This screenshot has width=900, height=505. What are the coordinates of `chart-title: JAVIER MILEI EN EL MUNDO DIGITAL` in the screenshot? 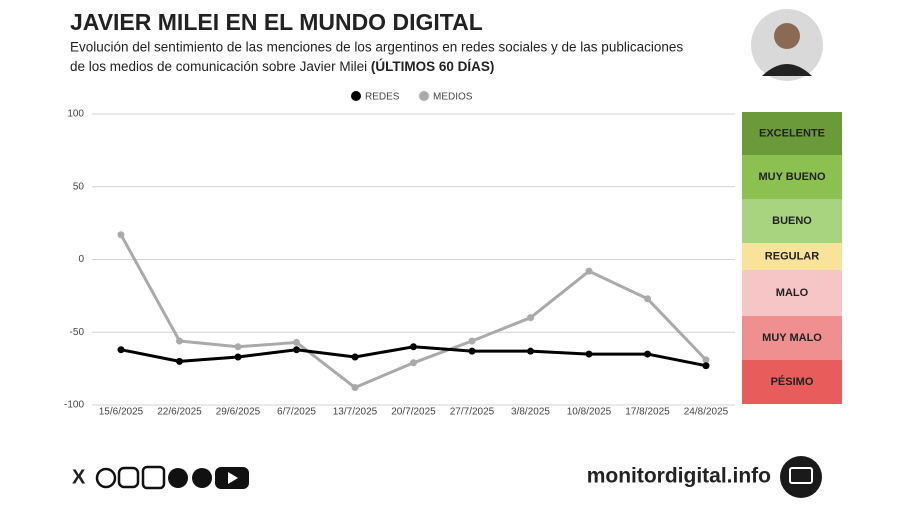 It's located at (276, 22).